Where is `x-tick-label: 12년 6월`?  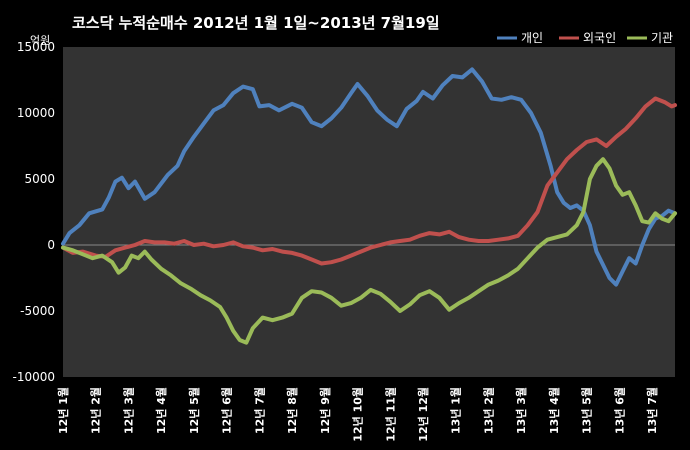
x-tick-label: 12년 6월 is located at coordinates (227, 410).